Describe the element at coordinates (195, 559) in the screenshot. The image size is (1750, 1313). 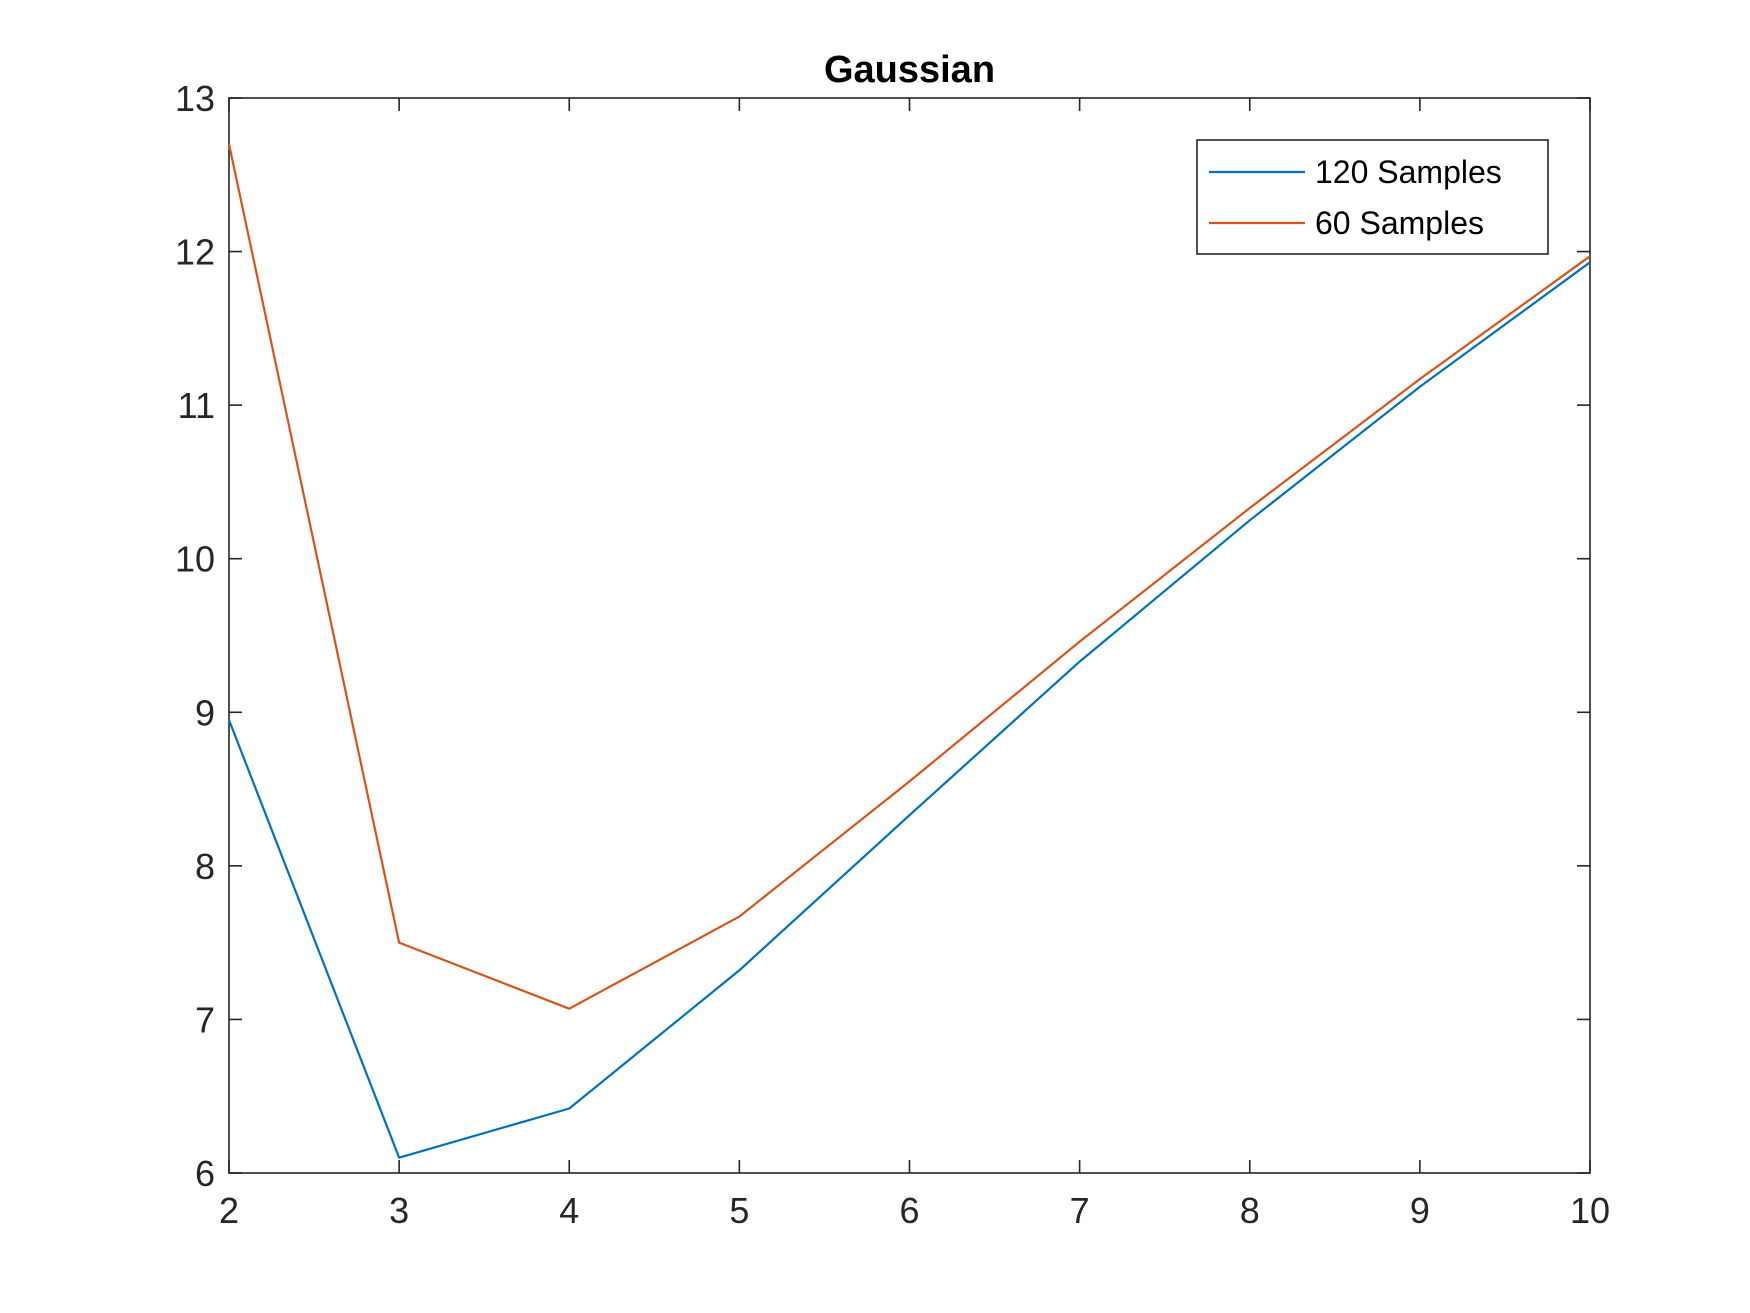
I see `y-tick-label: 10` at that location.